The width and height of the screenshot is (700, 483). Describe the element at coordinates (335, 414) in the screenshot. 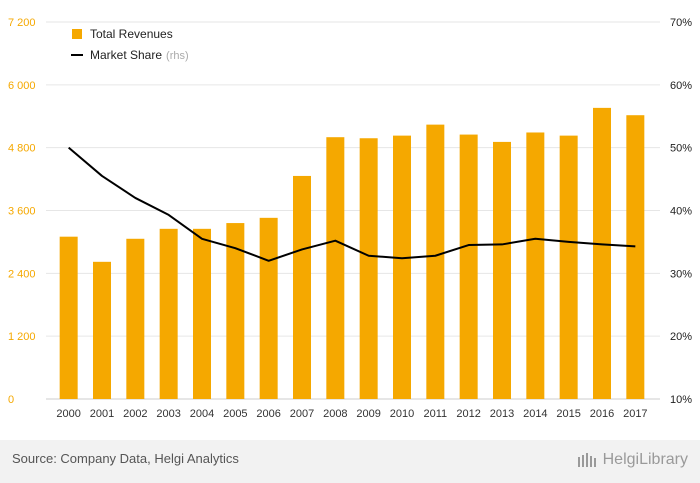

I see `x-tick-label: 2008` at that location.